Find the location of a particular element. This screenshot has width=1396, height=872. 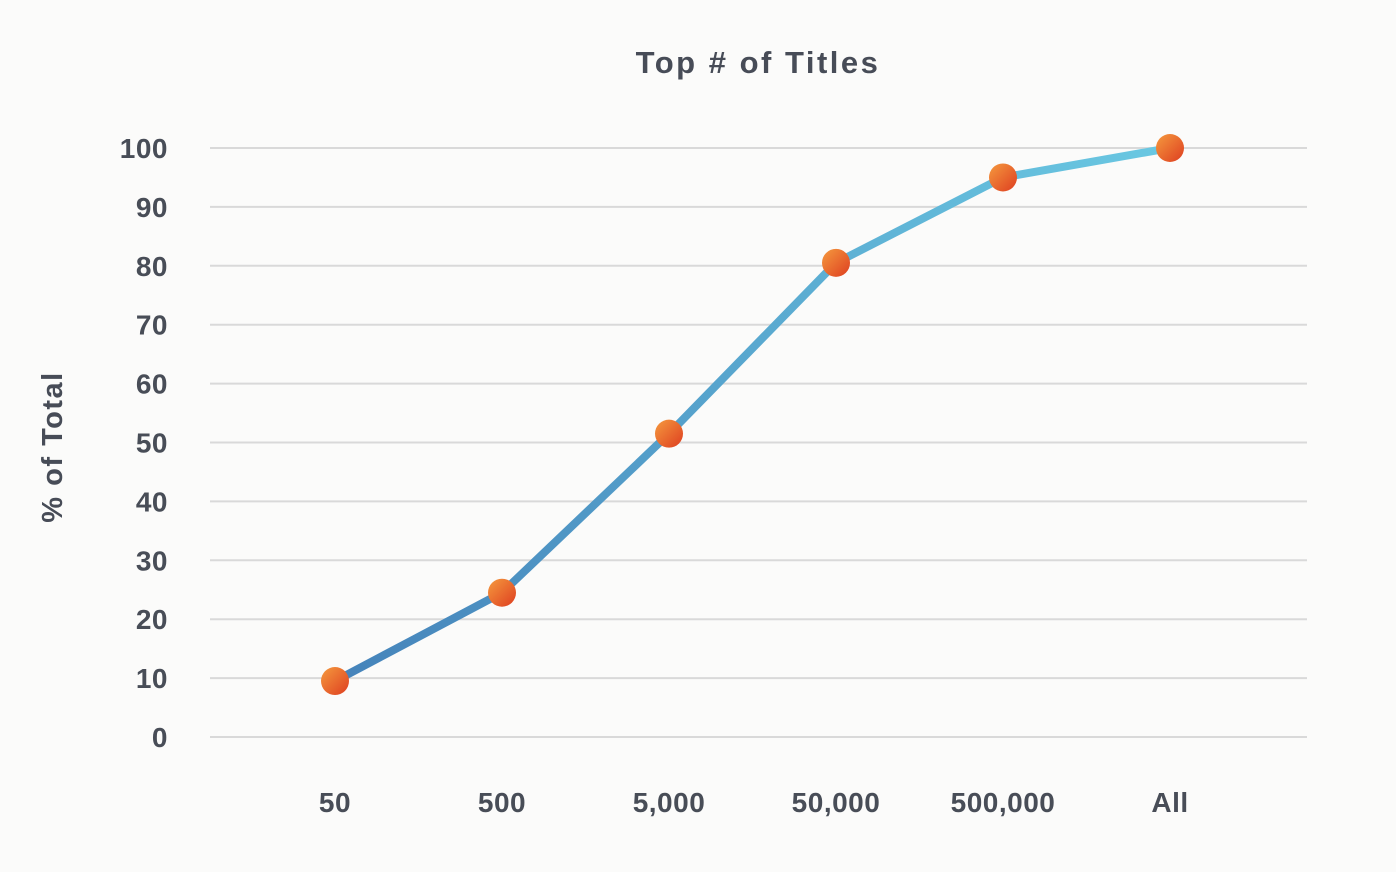

y-tick-label: 80 is located at coordinates (152, 266).